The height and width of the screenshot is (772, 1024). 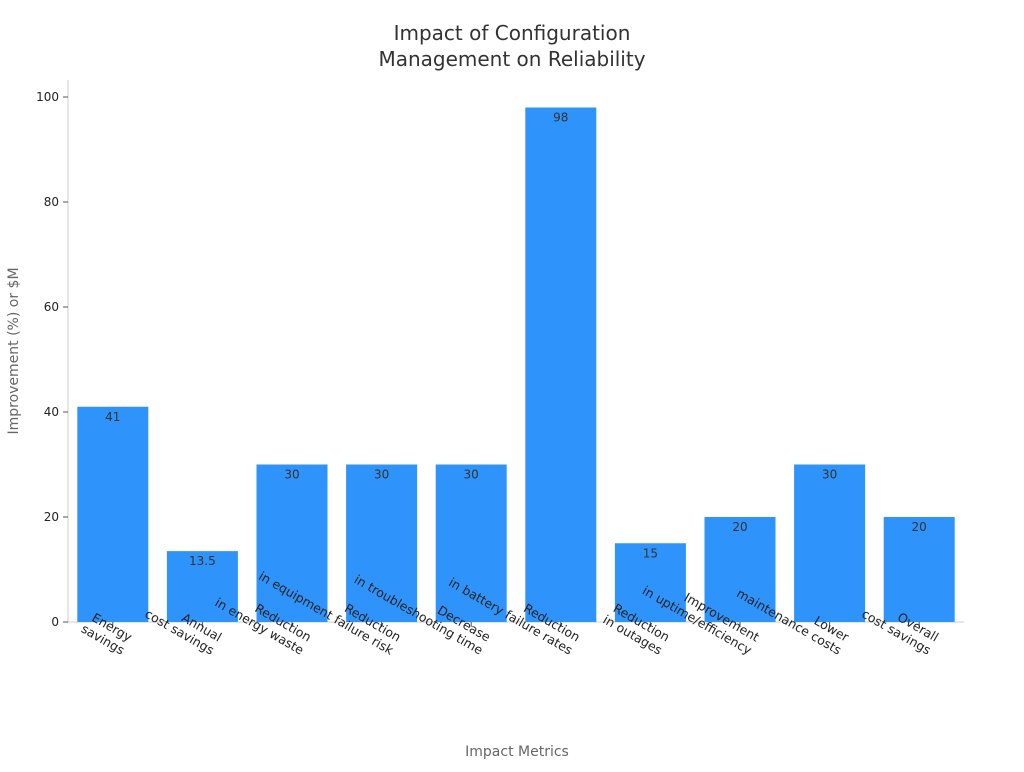 What do you see at coordinates (512, 33) in the screenshot?
I see `chart-title-line-1: Impact of Configuration` at bounding box center [512, 33].